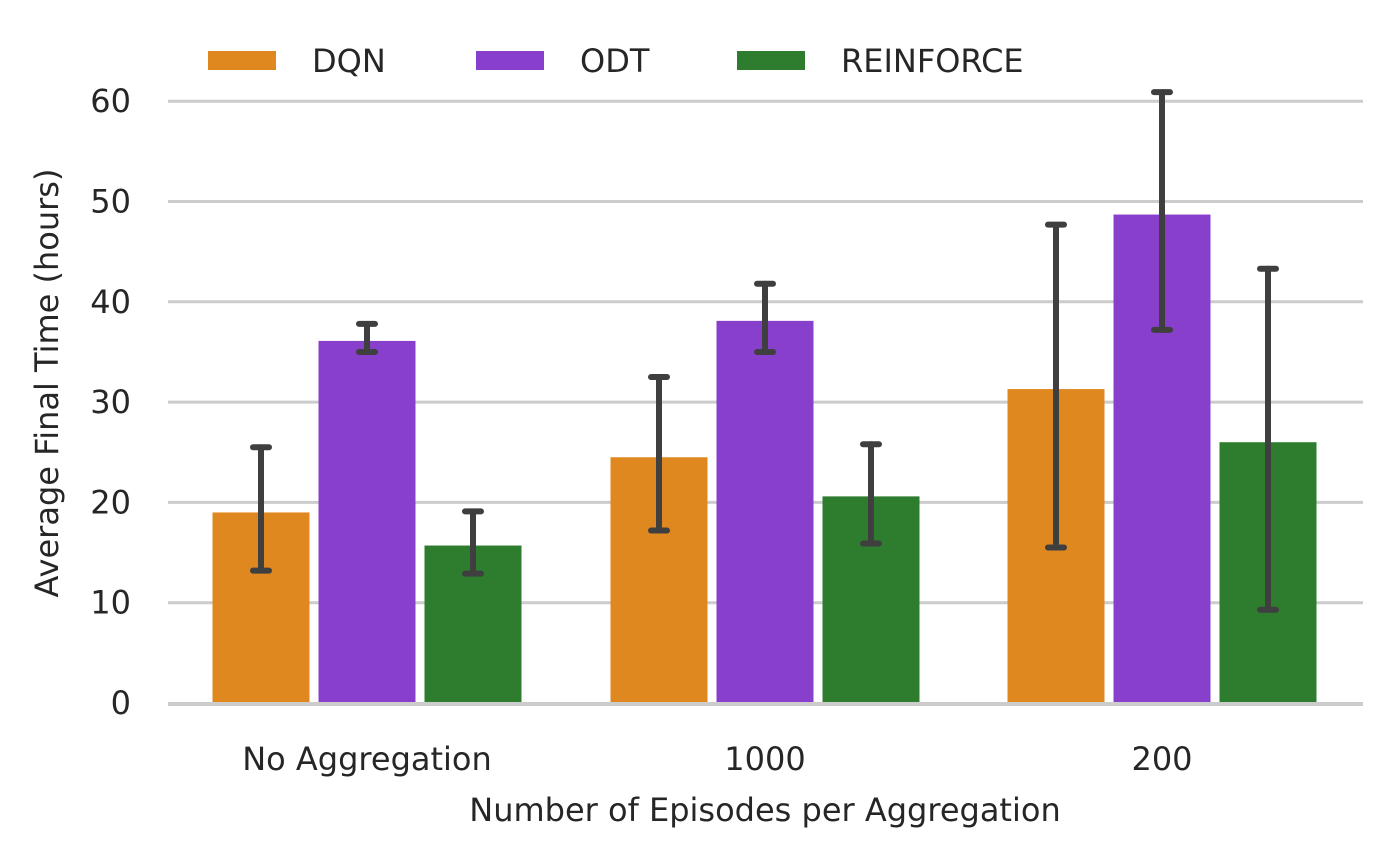 The width and height of the screenshot is (1391, 861). What do you see at coordinates (110, 603) in the screenshot?
I see `y-tick-label: 10` at bounding box center [110, 603].